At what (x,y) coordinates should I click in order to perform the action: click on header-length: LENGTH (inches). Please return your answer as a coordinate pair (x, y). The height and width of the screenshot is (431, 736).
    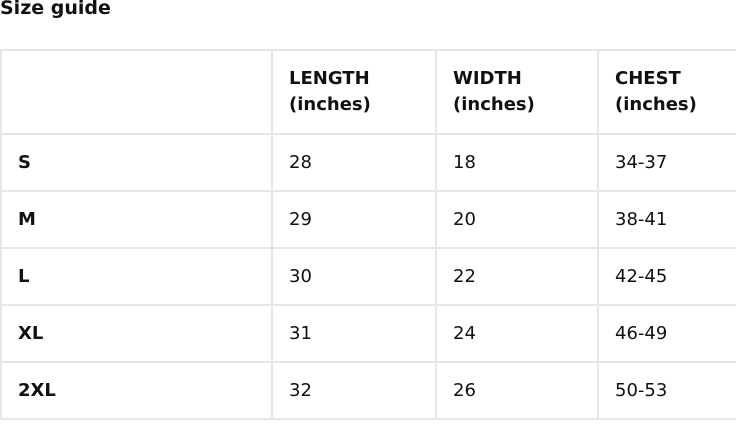
    Looking at the image, I should click on (354, 92).